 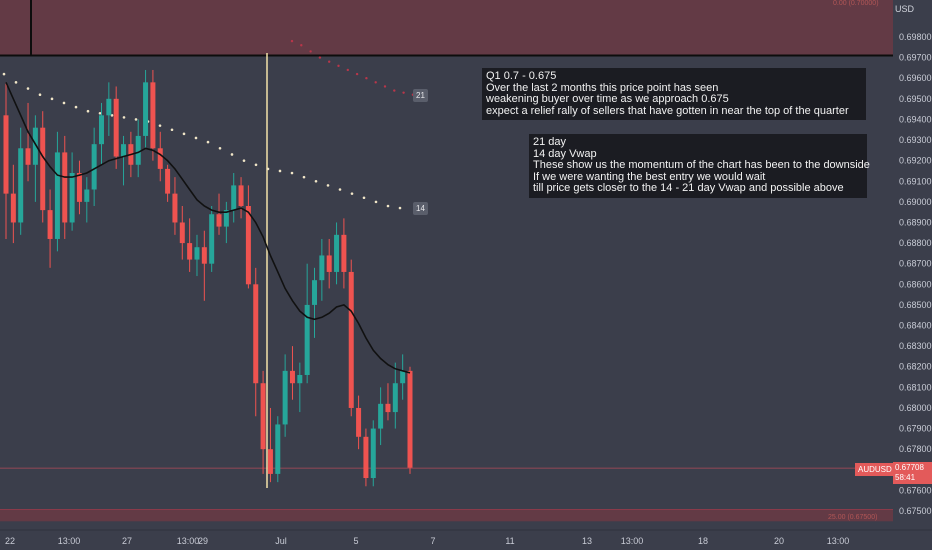 I want to click on price-tick-label: 0.69700, so click(x=915, y=58).